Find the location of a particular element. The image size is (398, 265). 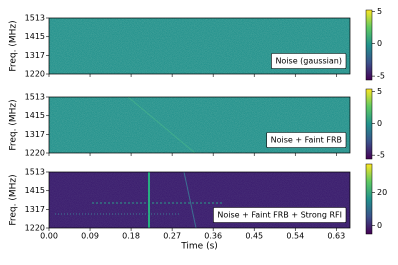

colorbar-tick-label: 20 is located at coordinates (382, 192).